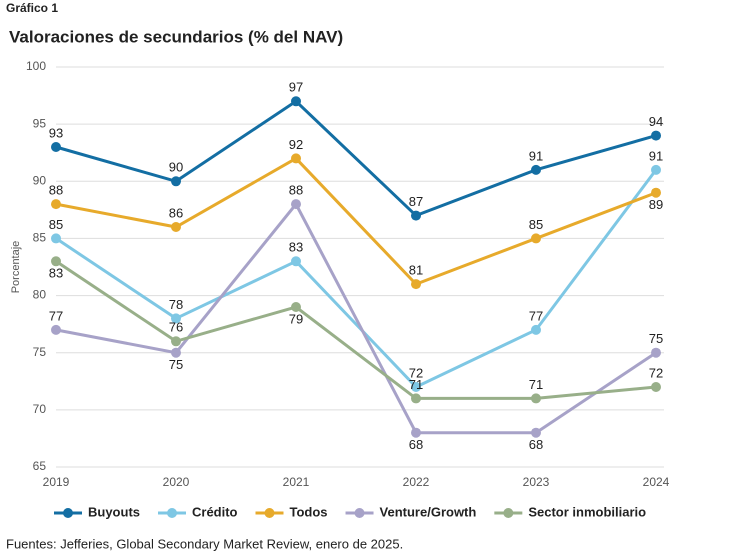 The image size is (752, 553). I want to click on data-label: 97, so click(296, 87).